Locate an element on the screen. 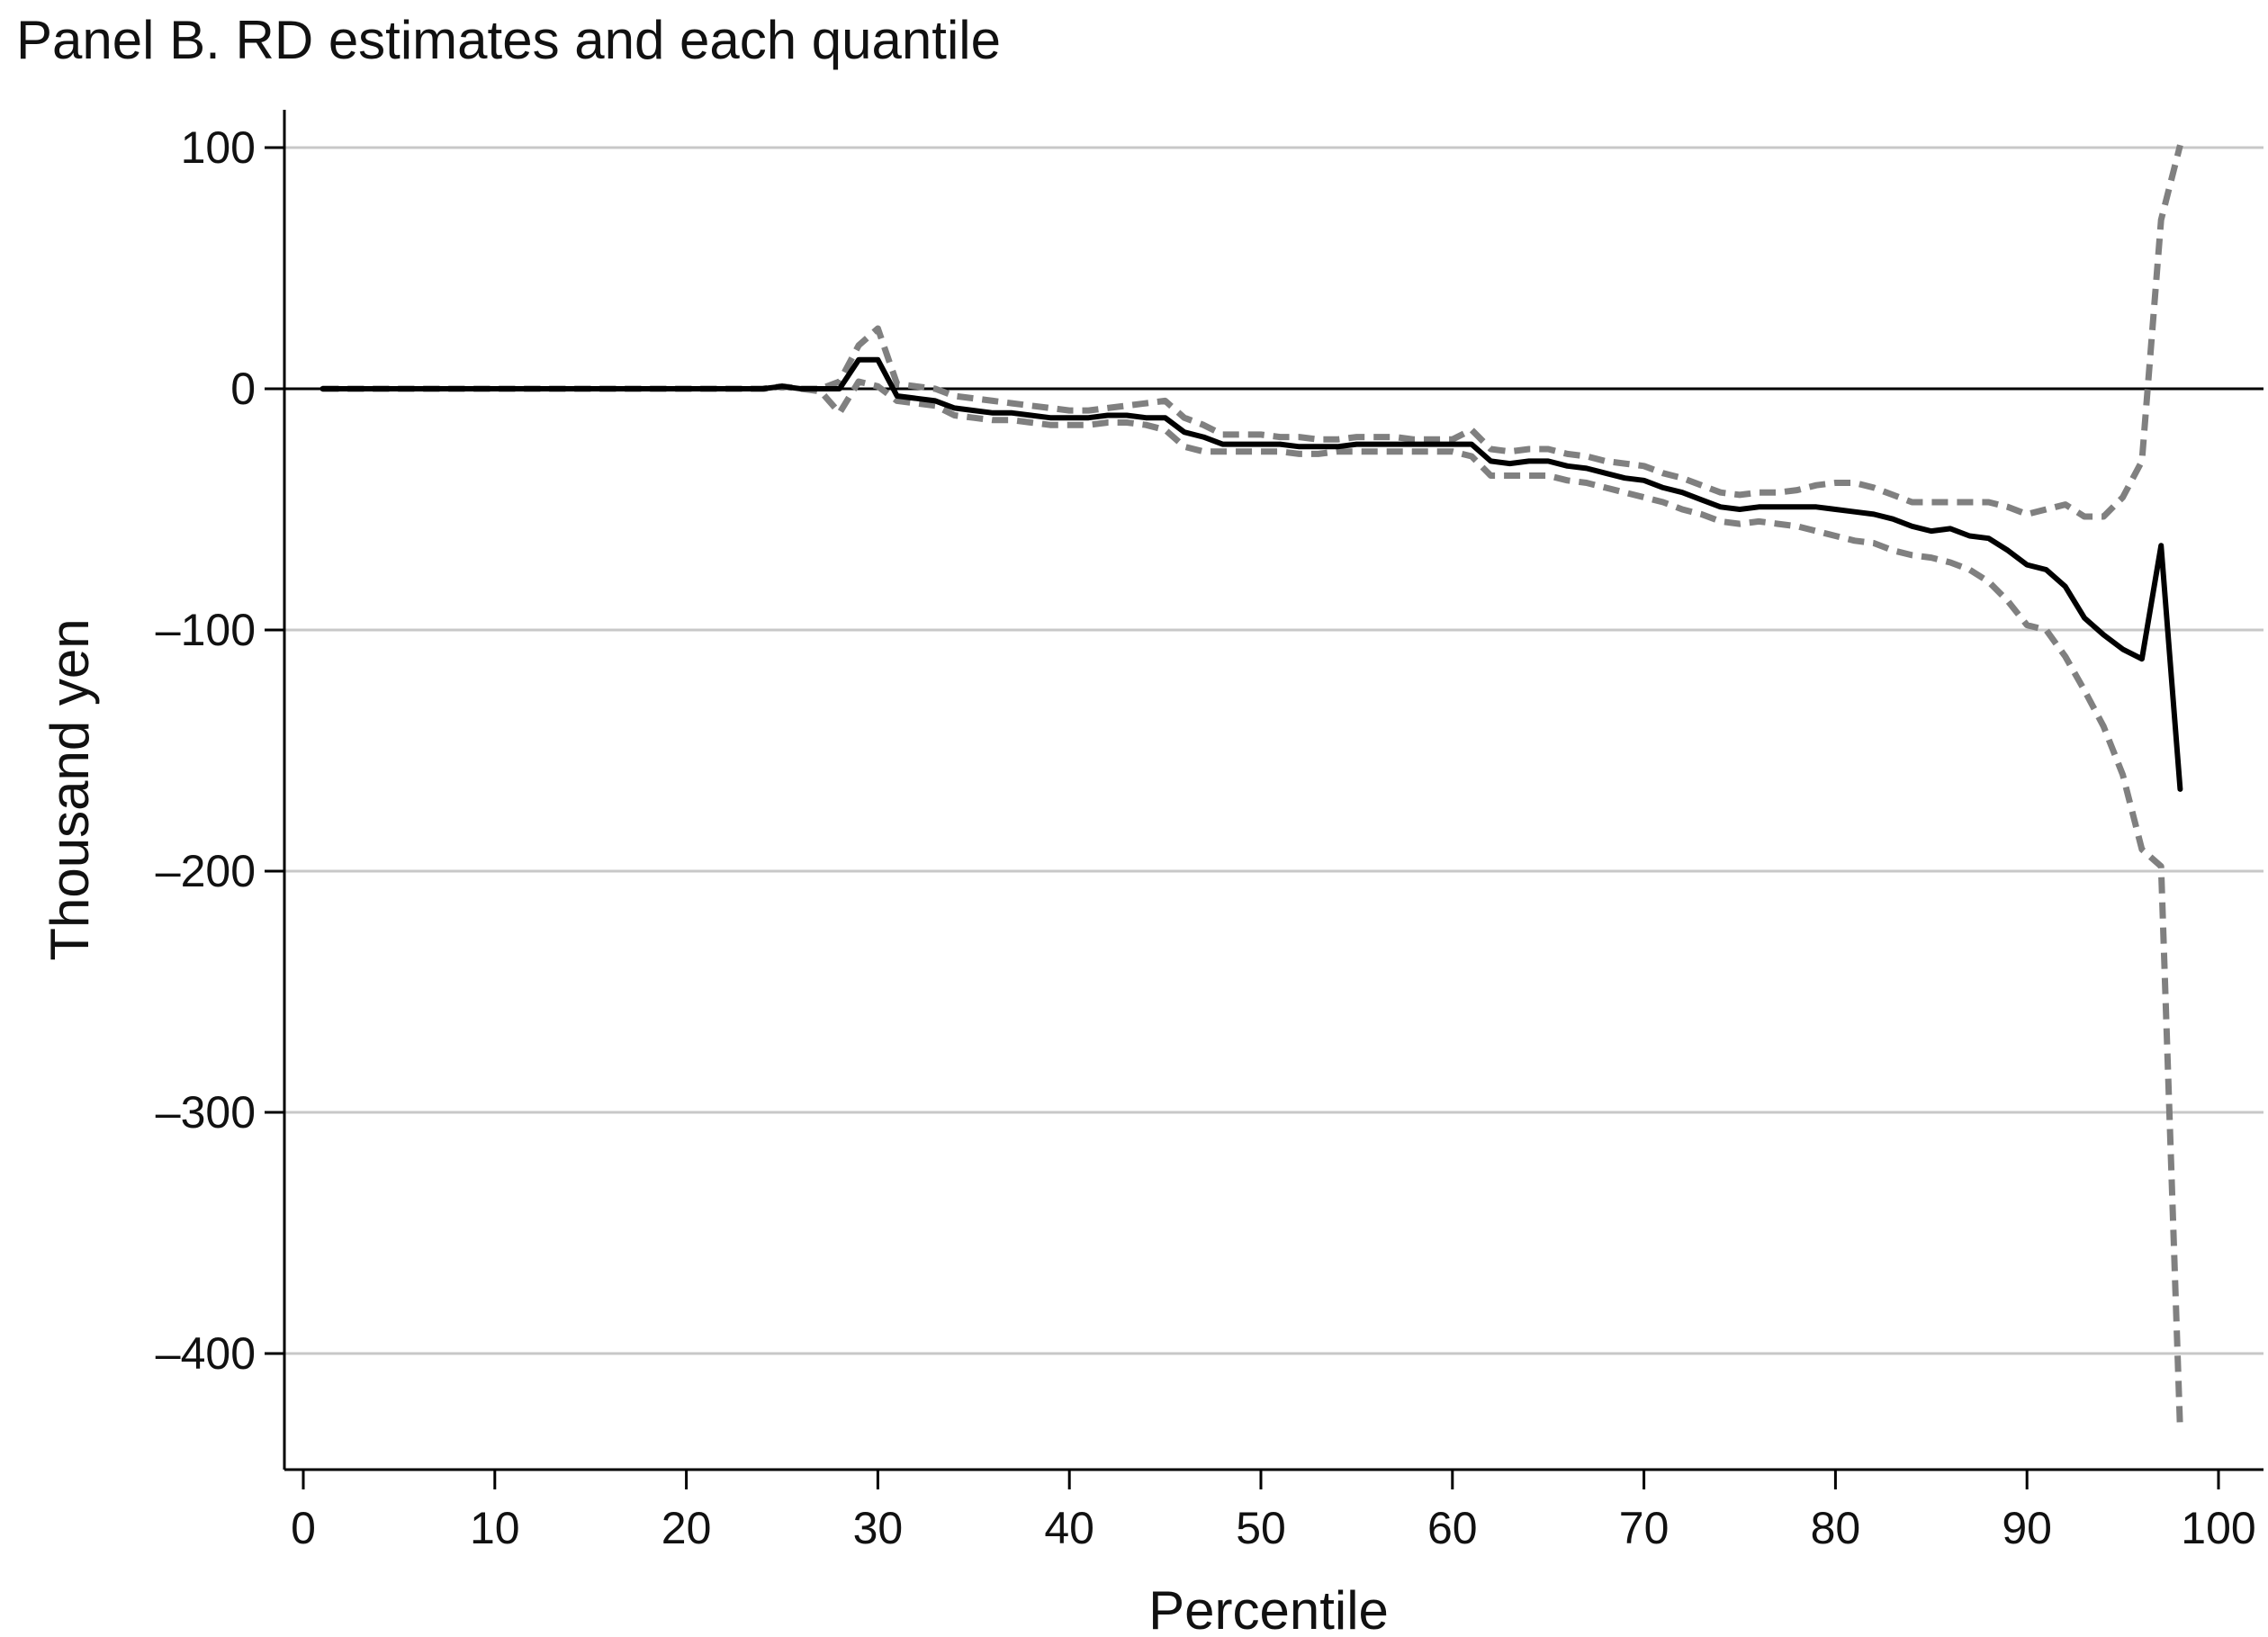 The height and width of the screenshot is (1637, 2268). x-tick-label: 20 is located at coordinates (687, 1528).